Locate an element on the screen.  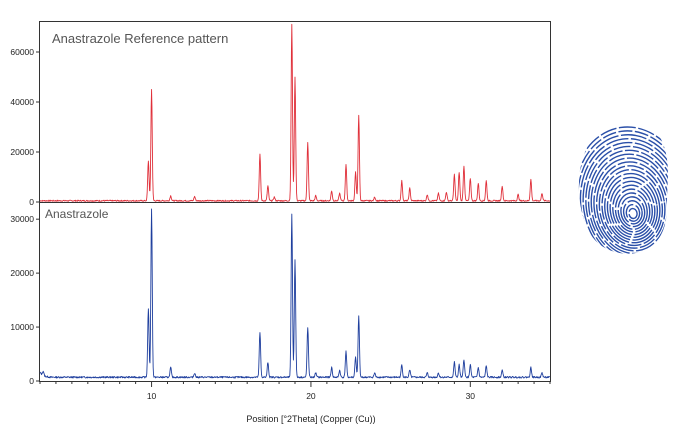
sample-y-axis: 0 10000 20000 30000 is located at coordinates (25, 300).